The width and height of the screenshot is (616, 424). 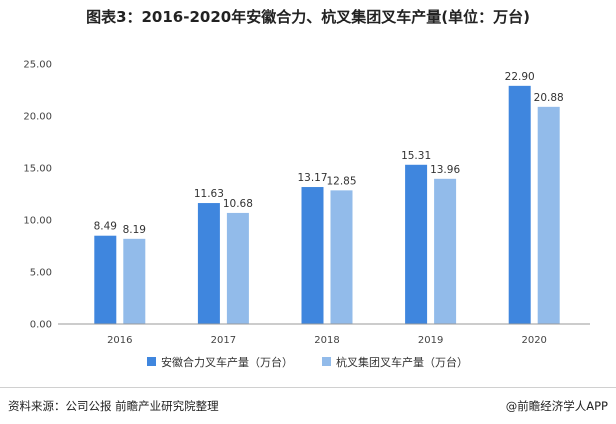 I want to click on data-label: 22.90, so click(x=520, y=77).